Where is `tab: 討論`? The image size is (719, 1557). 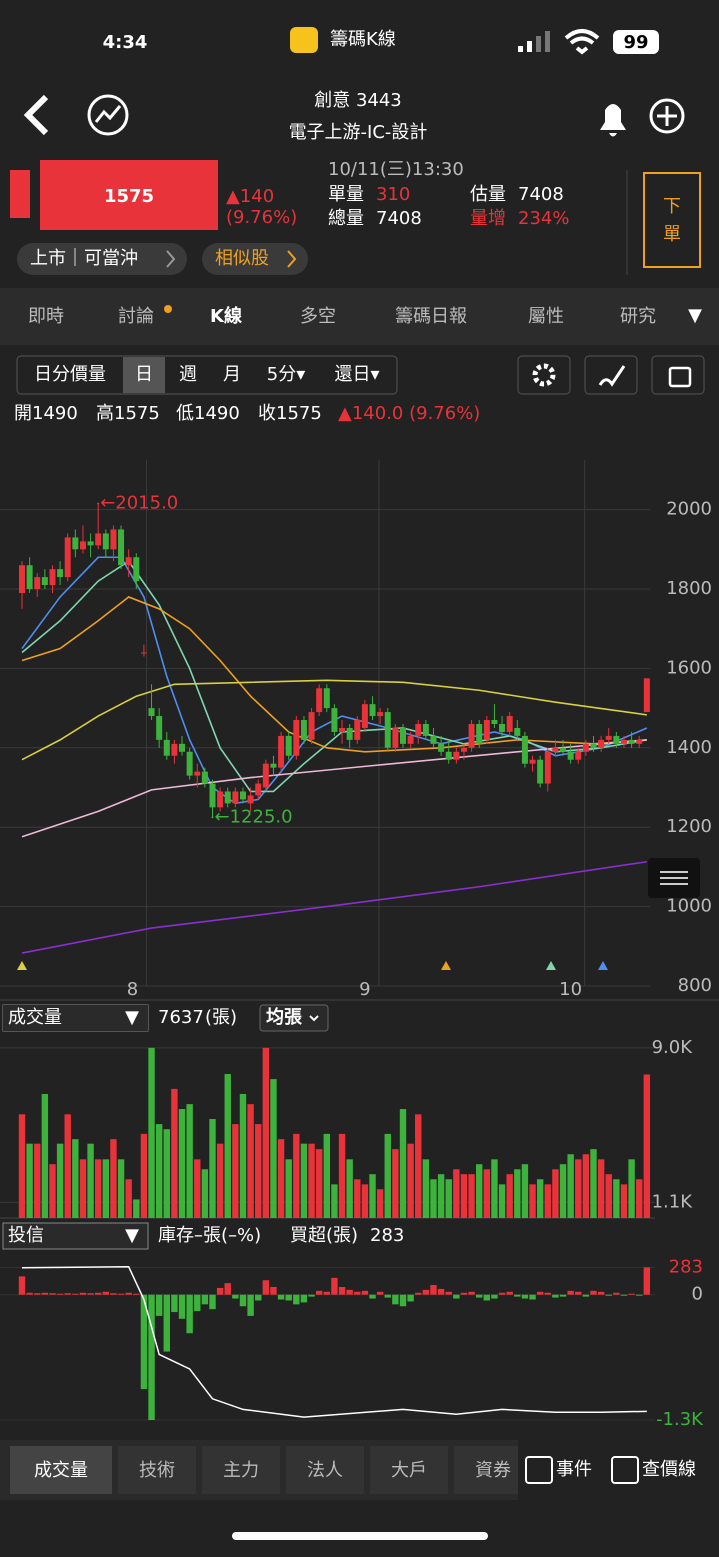 tab: 討論 is located at coordinates (136, 316).